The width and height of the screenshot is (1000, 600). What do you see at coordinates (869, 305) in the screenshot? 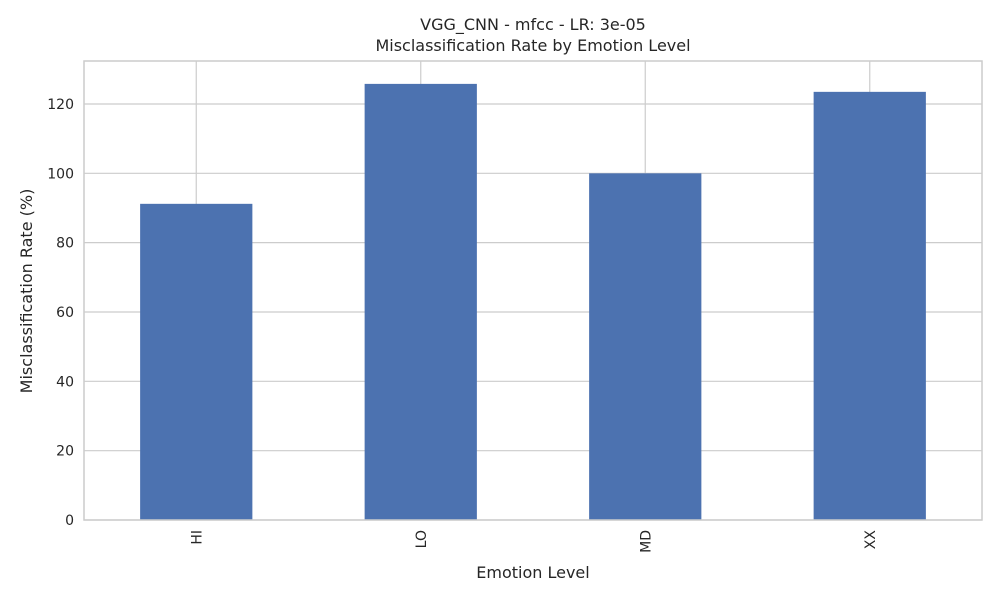
I see `bar-xx` at bounding box center [869, 305].